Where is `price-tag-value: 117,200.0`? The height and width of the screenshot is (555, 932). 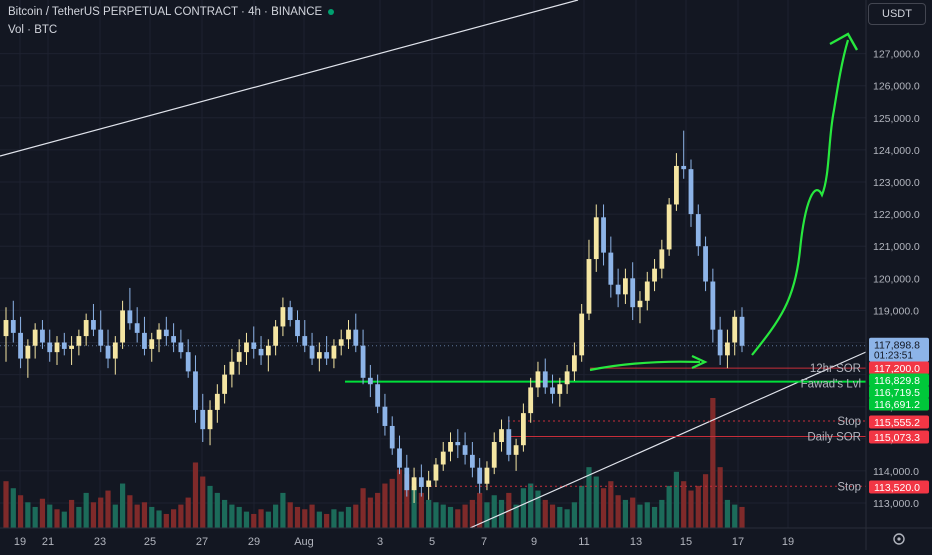
price-tag-value: 117,200.0 is located at coordinates (897, 369).